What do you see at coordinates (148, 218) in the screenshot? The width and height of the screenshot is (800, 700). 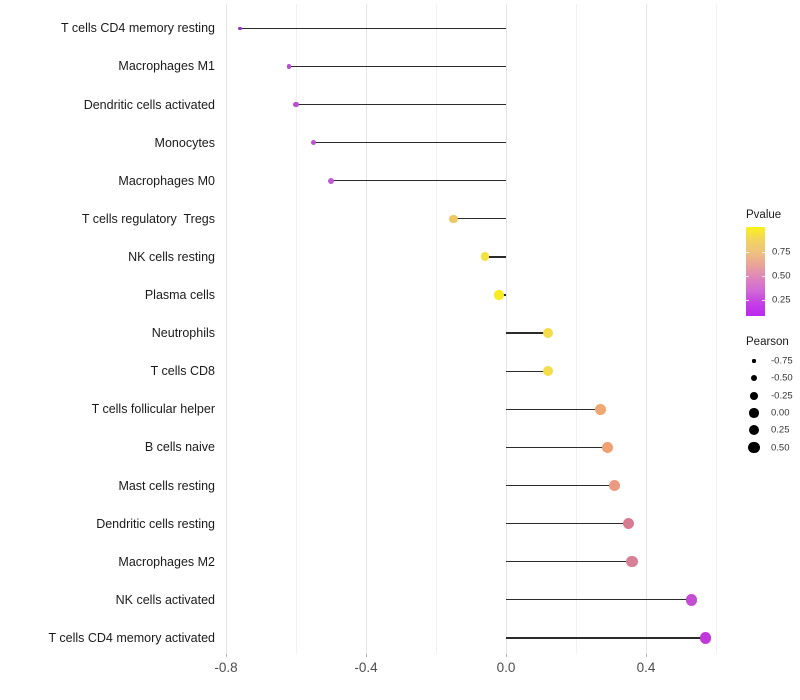 I see `y-axis-label: T cells regulatory Tregs` at bounding box center [148, 218].